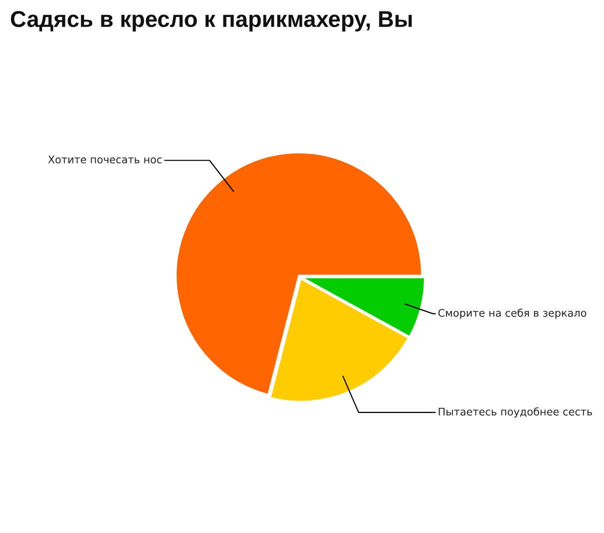 The height and width of the screenshot is (533, 604). What do you see at coordinates (515, 412) in the screenshot?
I see `slice-label: Пытаетесь поудобнее сесть` at bounding box center [515, 412].